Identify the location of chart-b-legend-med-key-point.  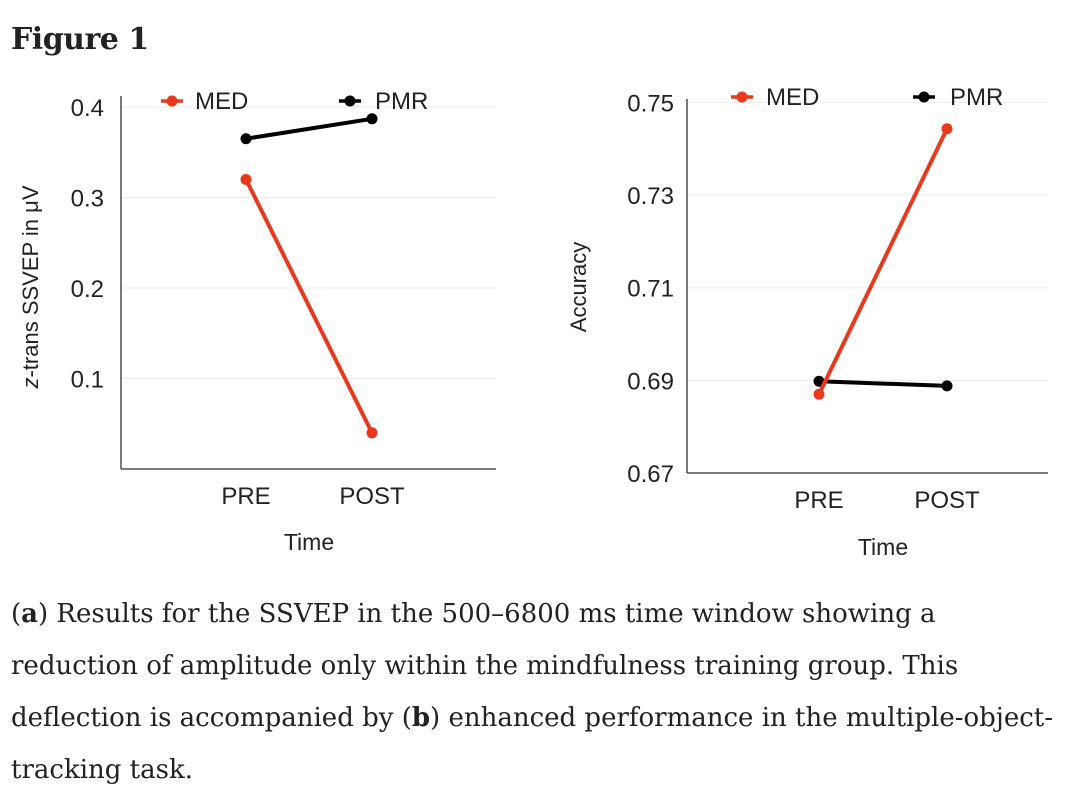
(742, 97).